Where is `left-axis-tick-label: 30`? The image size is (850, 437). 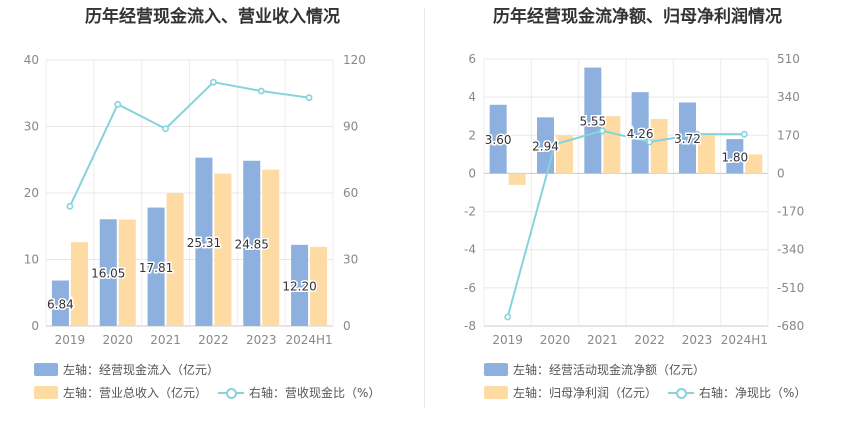
left-axis-tick-label: 30 is located at coordinates (31, 127).